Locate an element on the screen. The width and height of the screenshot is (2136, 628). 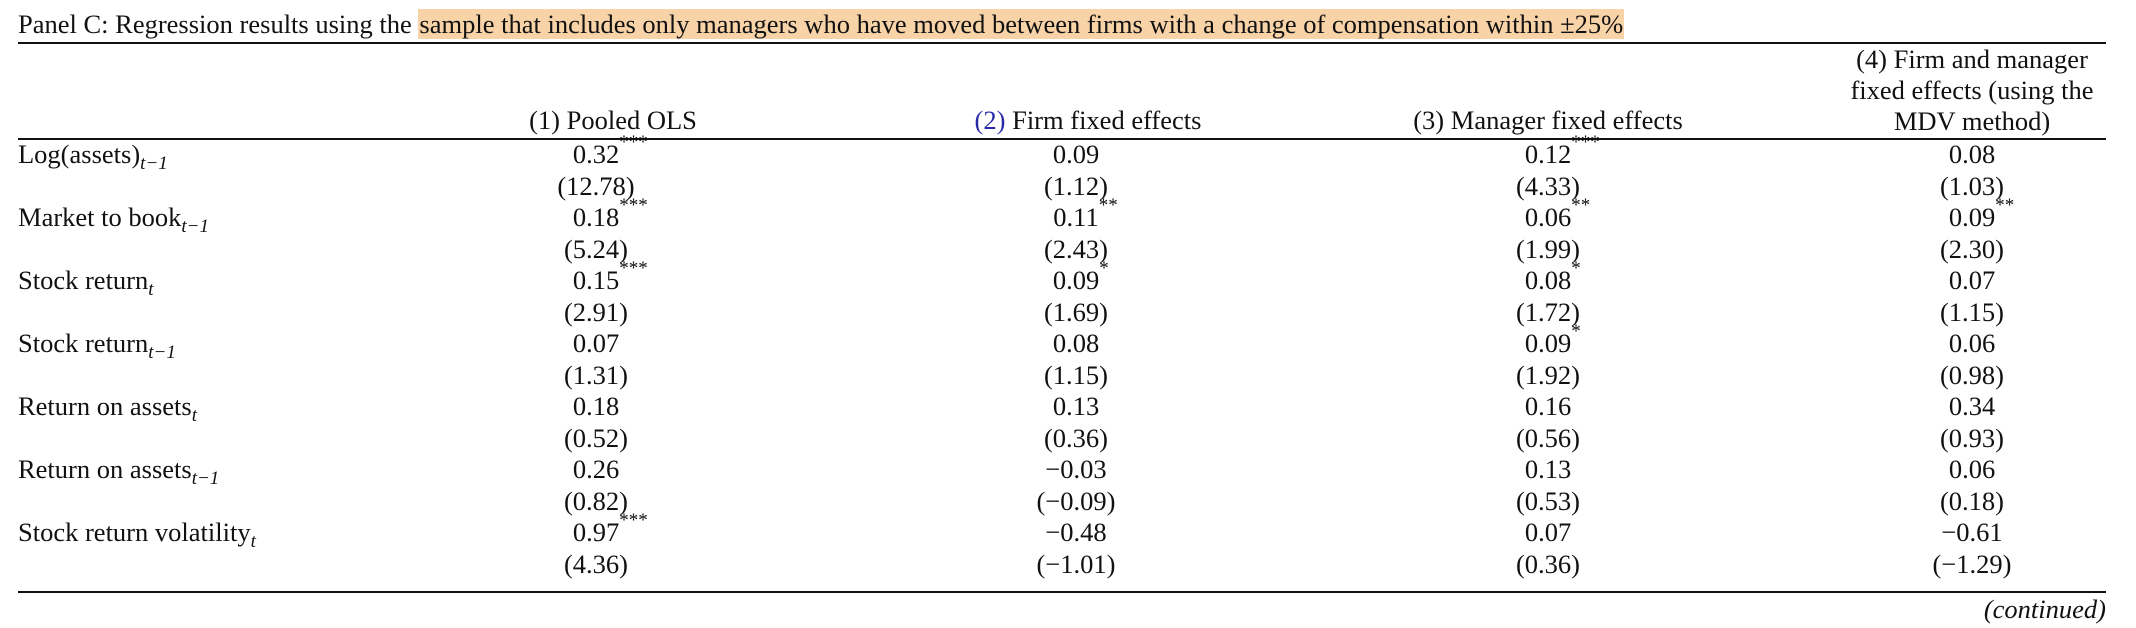
coefficient-cell: 0.26 is located at coordinates (596, 469).